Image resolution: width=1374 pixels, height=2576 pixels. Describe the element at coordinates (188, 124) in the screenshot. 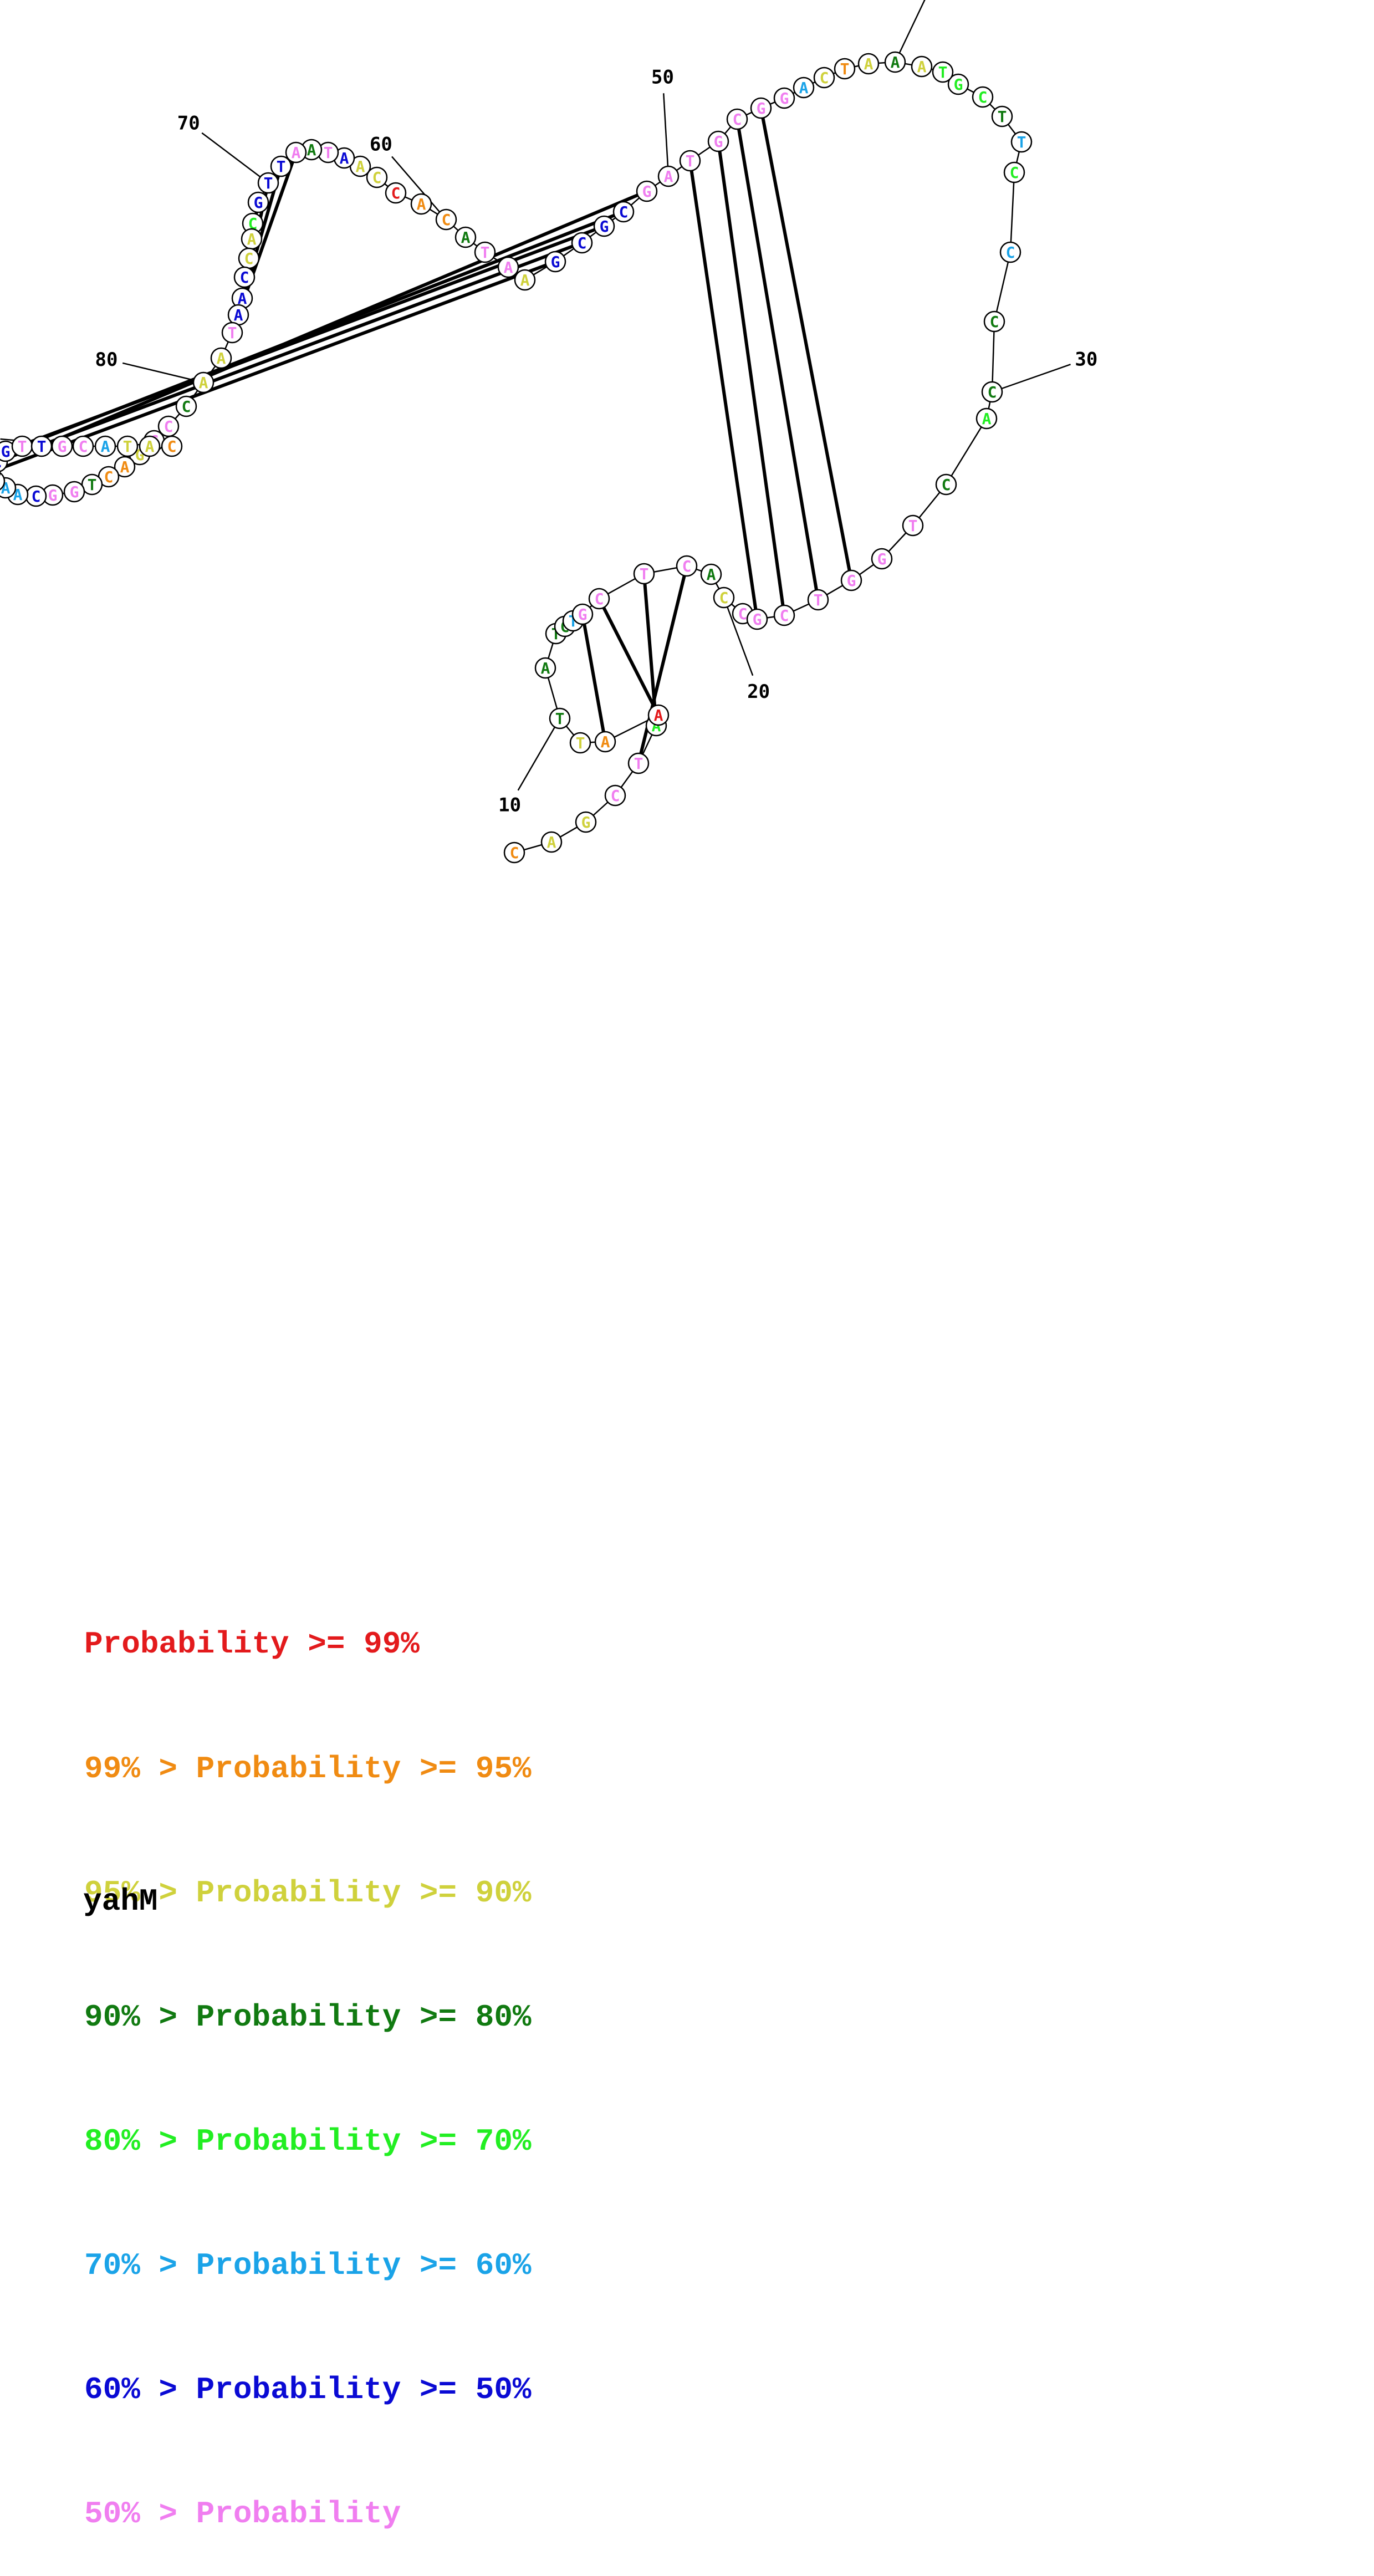

I see `position-label: 70` at that location.